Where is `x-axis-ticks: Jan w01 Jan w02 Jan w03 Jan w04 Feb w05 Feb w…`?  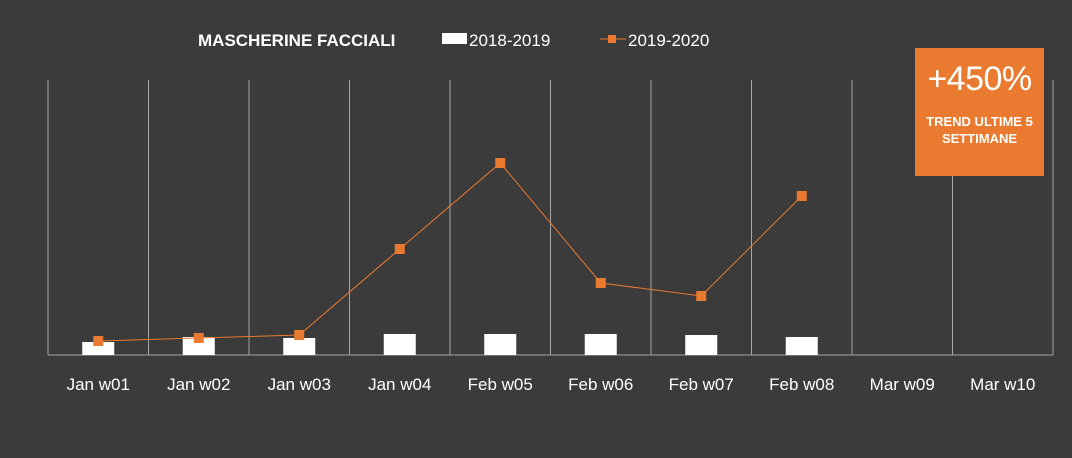 x-axis-ticks: Jan w01 Jan w02 Jan w03 Jan w04 Feb w05 Feb w… is located at coordinates (551, 384).